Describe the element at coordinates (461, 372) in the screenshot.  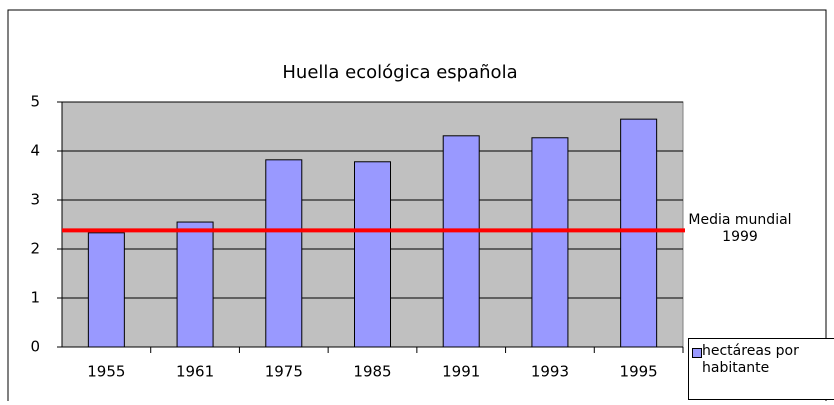
I see `x-tick-label: 1991` at that location.